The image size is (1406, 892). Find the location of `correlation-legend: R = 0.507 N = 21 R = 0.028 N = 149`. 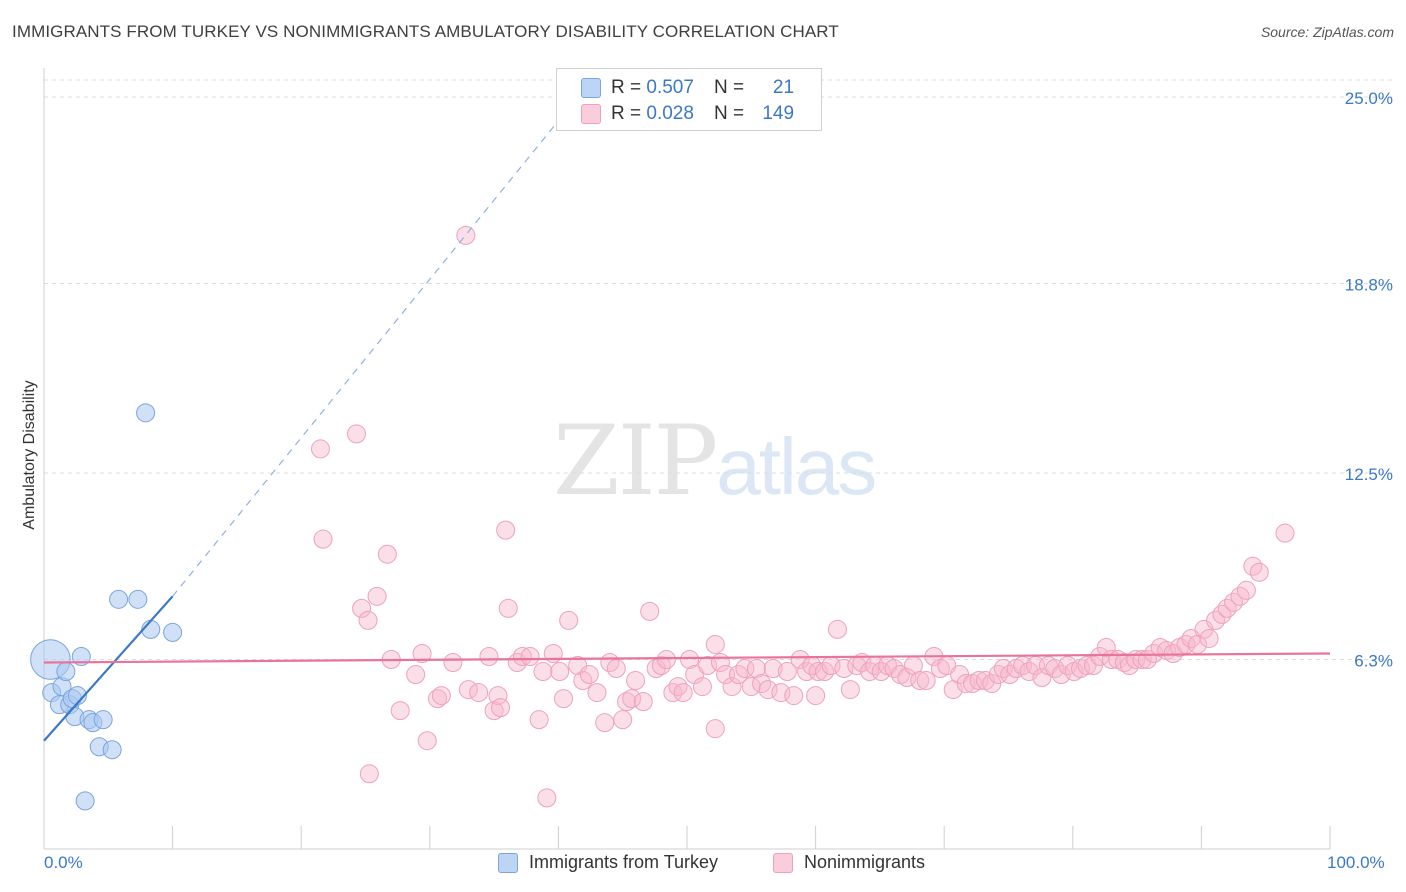

correlation-legend: R = 0.507 N = 21 R = 0.028 N = 149 is located at coordinates (689, 99).